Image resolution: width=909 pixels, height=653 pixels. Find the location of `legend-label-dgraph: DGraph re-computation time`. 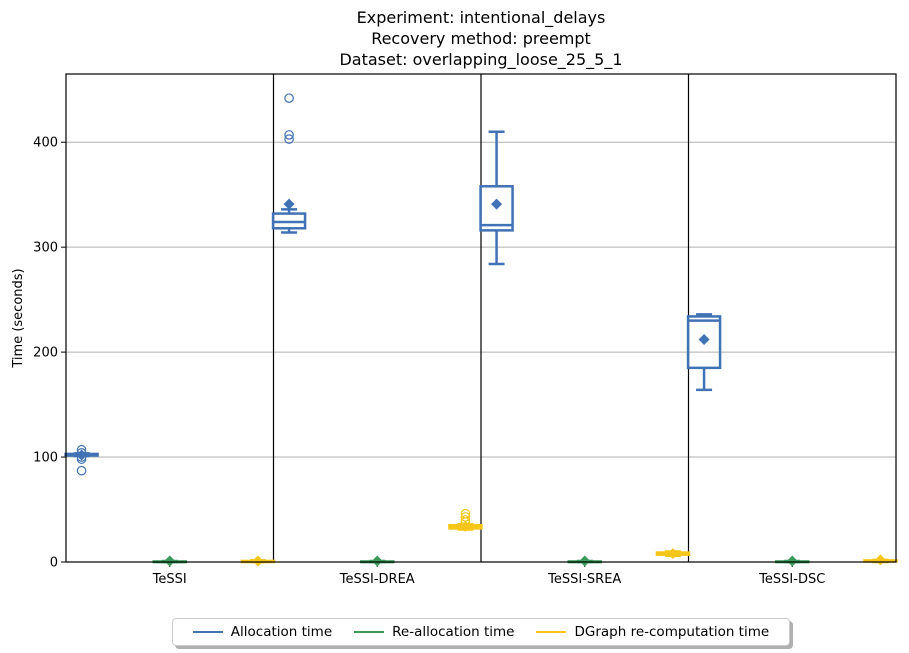

legend-label-dgraph: DGraph re-computation time is located at coordinates (672, 632).